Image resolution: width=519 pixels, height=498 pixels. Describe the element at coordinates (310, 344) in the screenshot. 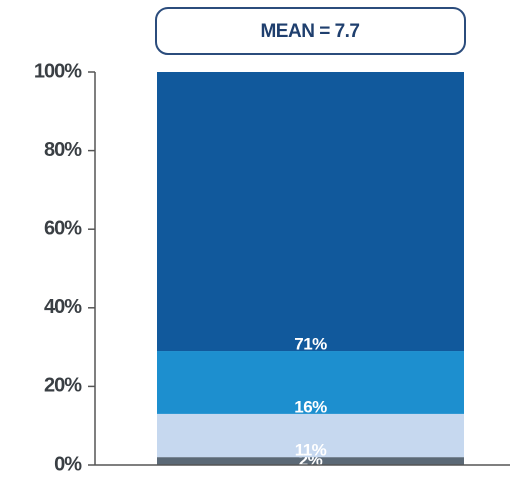

I see `value-label: 71%` at that location.